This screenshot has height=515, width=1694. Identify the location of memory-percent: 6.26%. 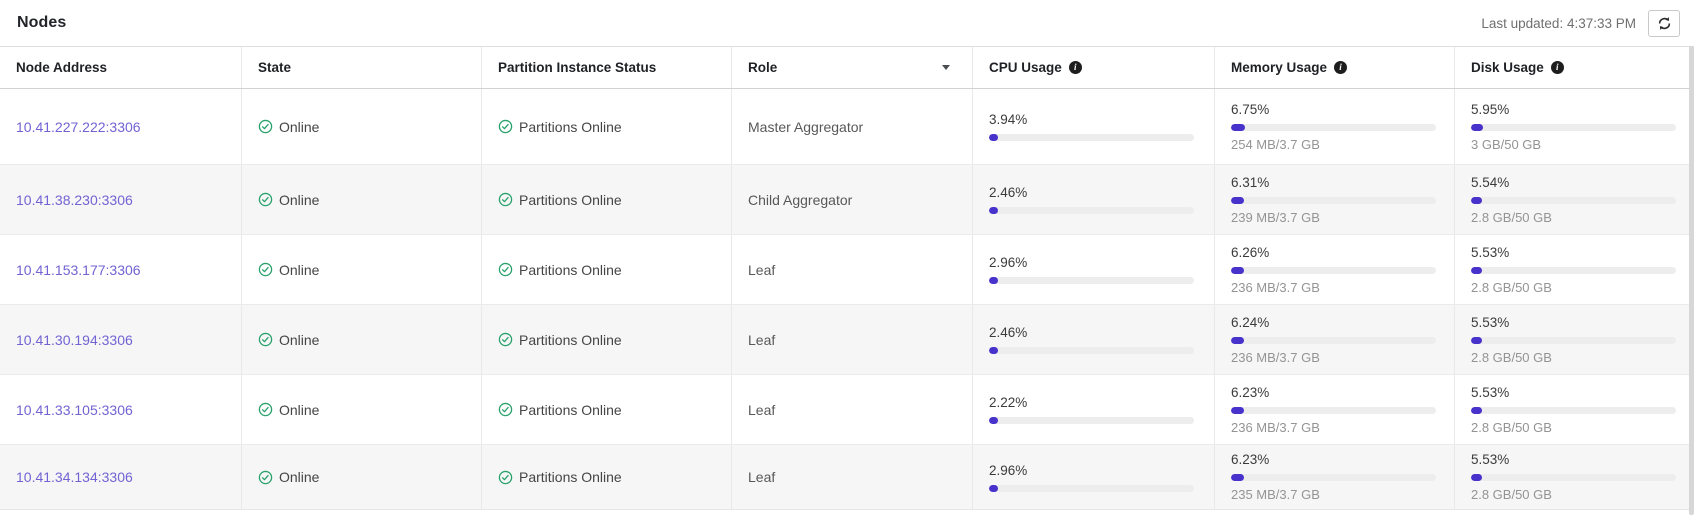
(1250, 252).